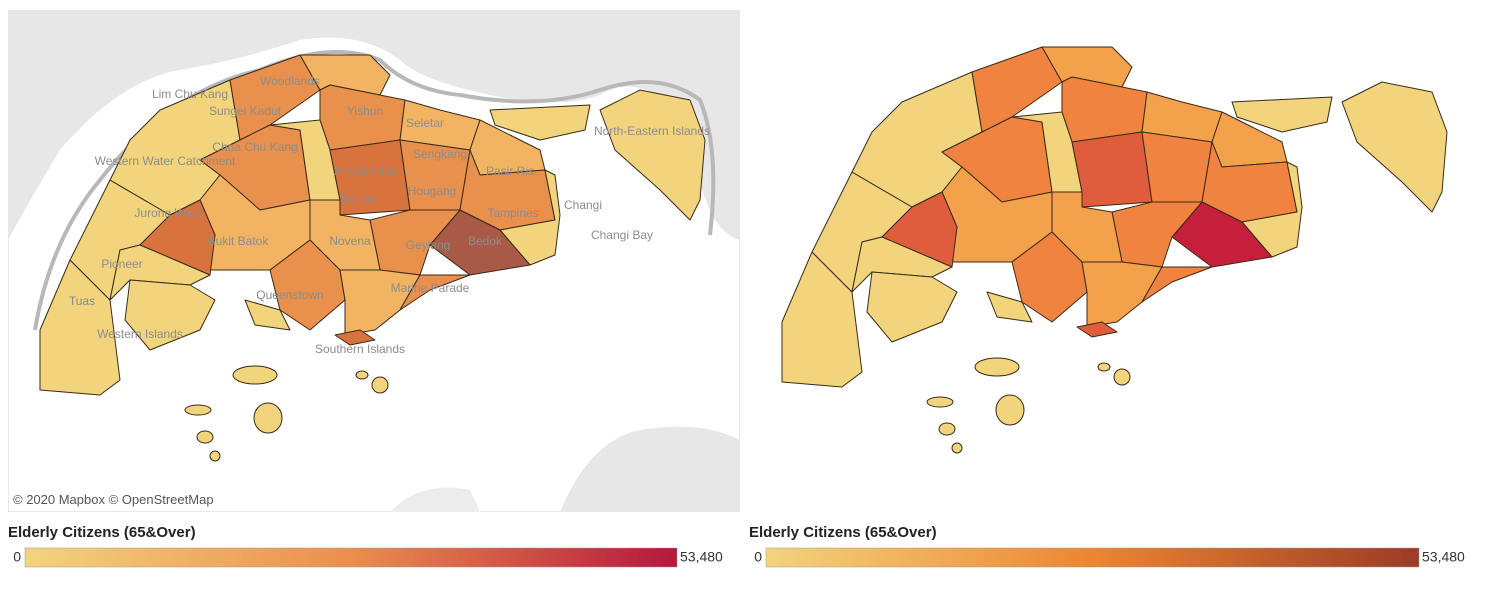  What do you see at coordinates (430, 288) in the screenshot?
I see `place-label: Marine Parade` at bounding box center [430, 288].